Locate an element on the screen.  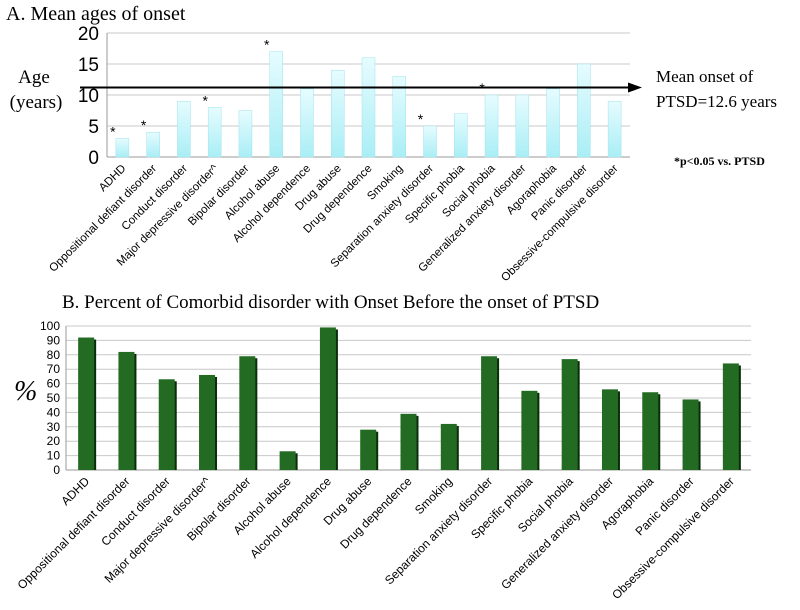
chart-b-y-tick-label: 80 is located at coordinates (54, 355).